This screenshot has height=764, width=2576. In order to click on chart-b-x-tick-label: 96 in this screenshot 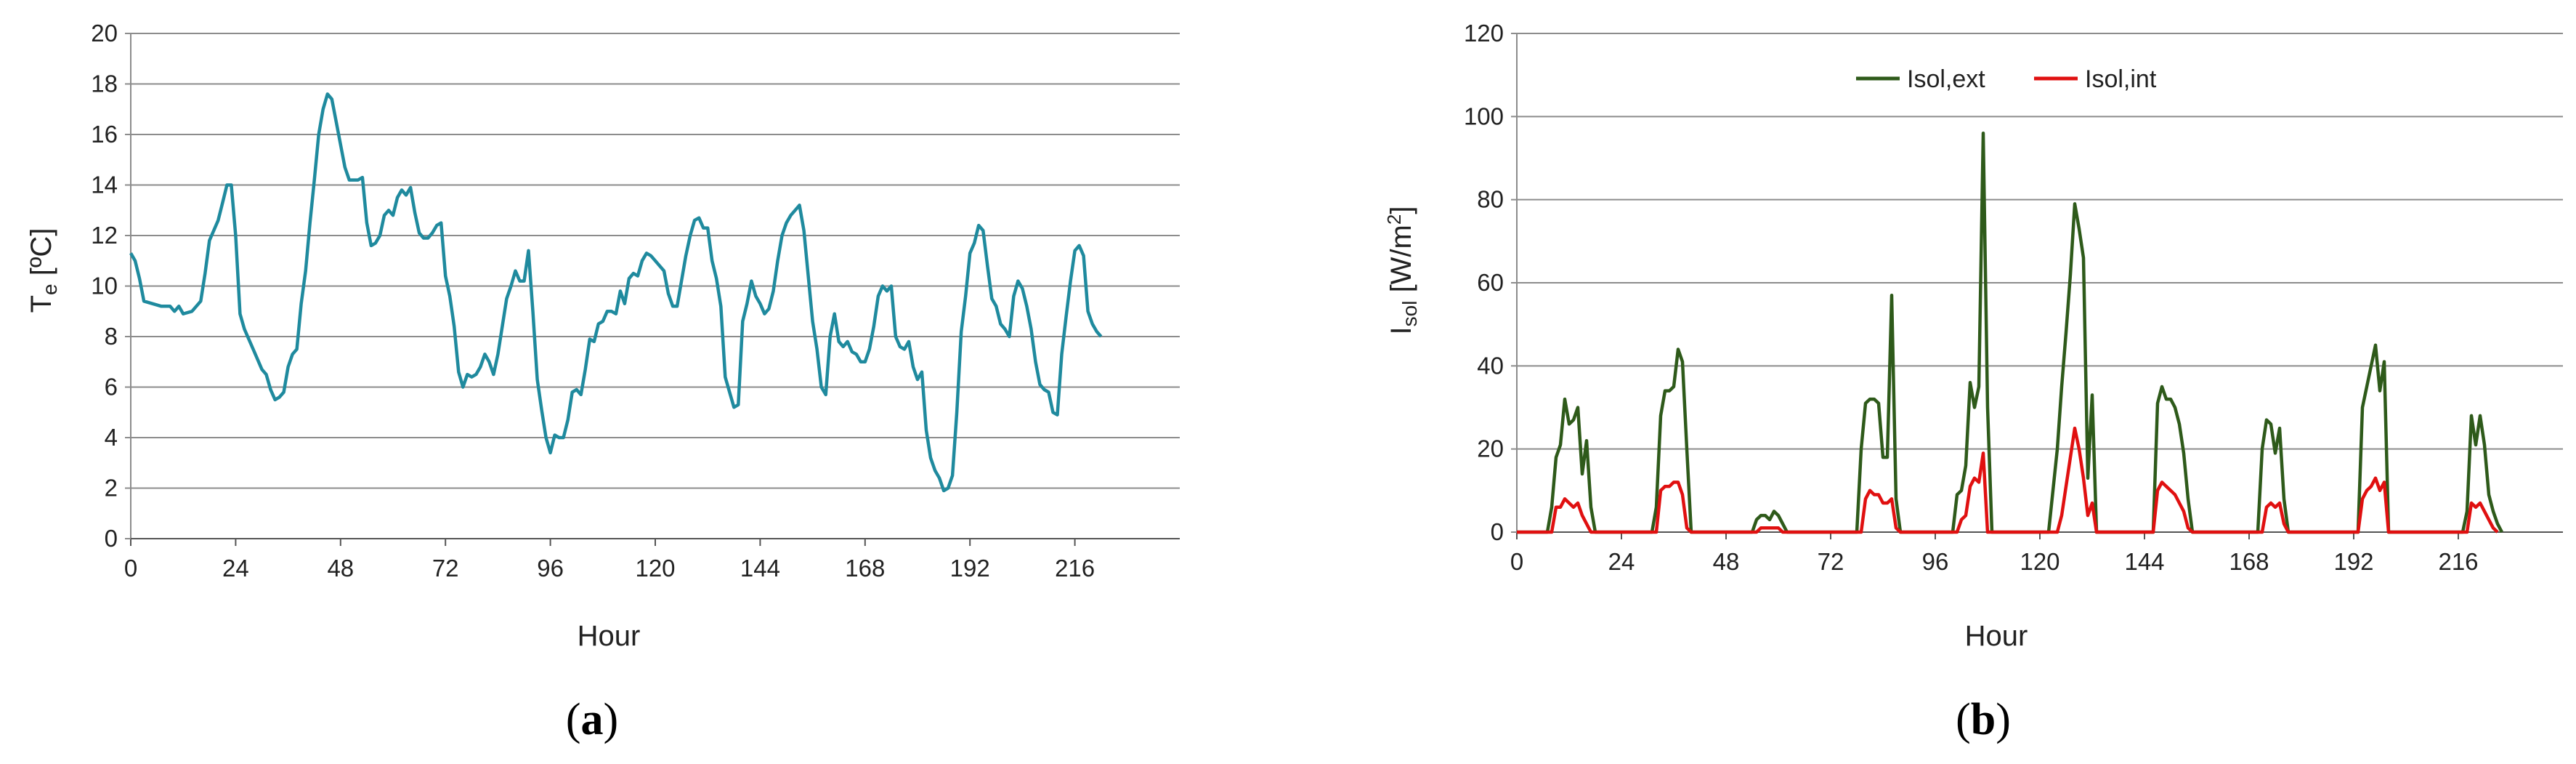, I will do `click(1935, 561)`.